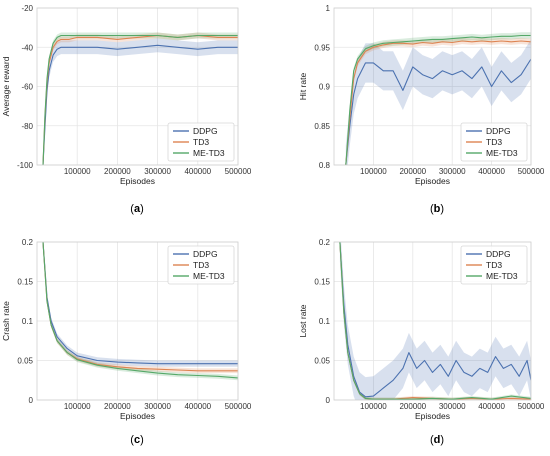  I want to click on y-tick-label: 0.95, so click(322, 47).